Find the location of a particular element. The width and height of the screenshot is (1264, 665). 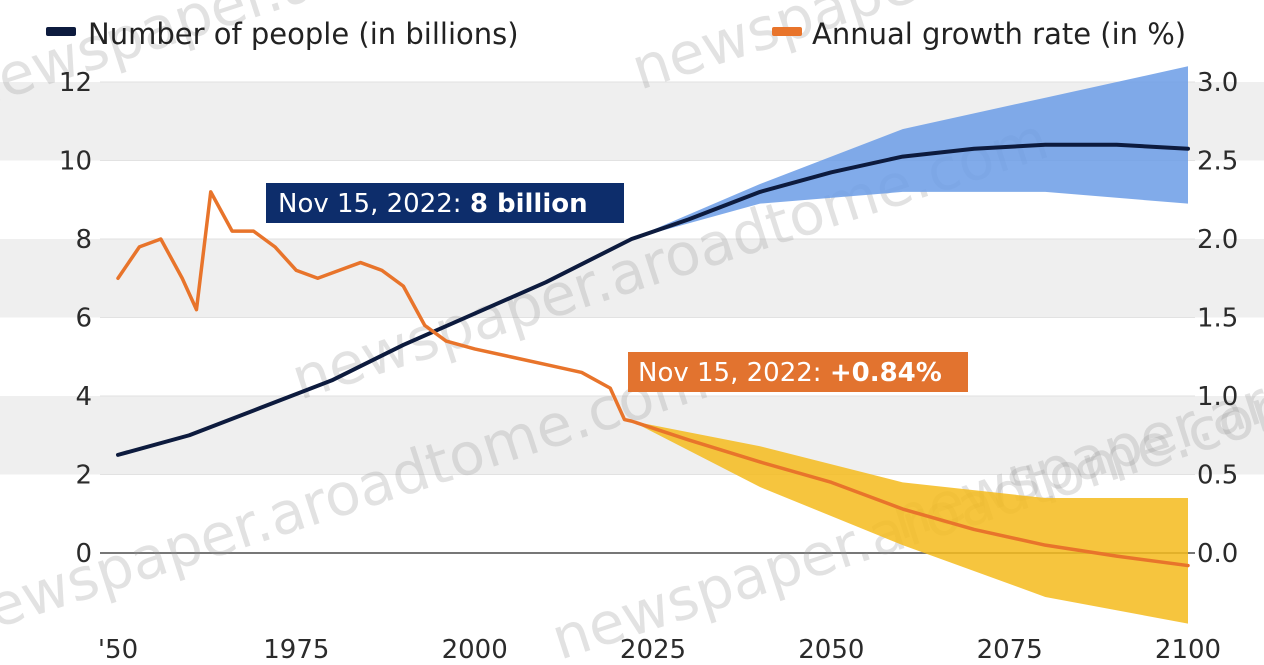

y-right-tick-label: 3.0 is located at coordinates (1217, 83).